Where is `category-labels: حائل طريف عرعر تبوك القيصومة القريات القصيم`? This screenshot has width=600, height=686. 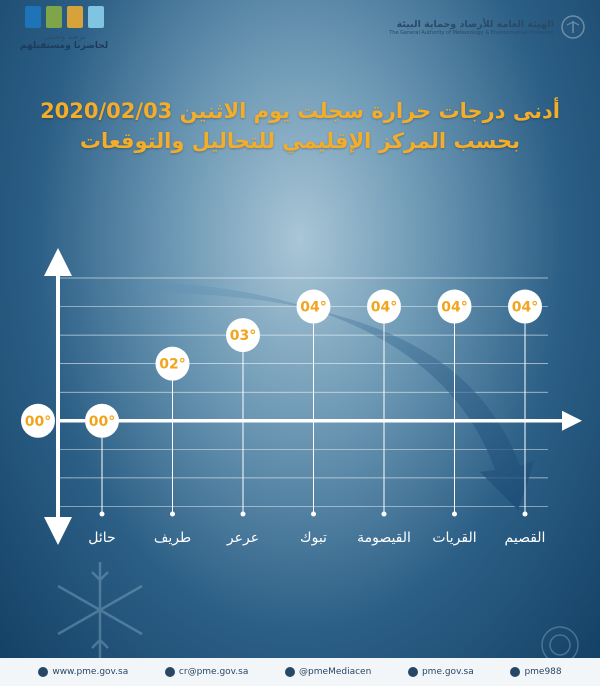 category-labels: حائل طريف عرعر تبوك القيصومة القريات القصيم is located at coordinates (316, 538).